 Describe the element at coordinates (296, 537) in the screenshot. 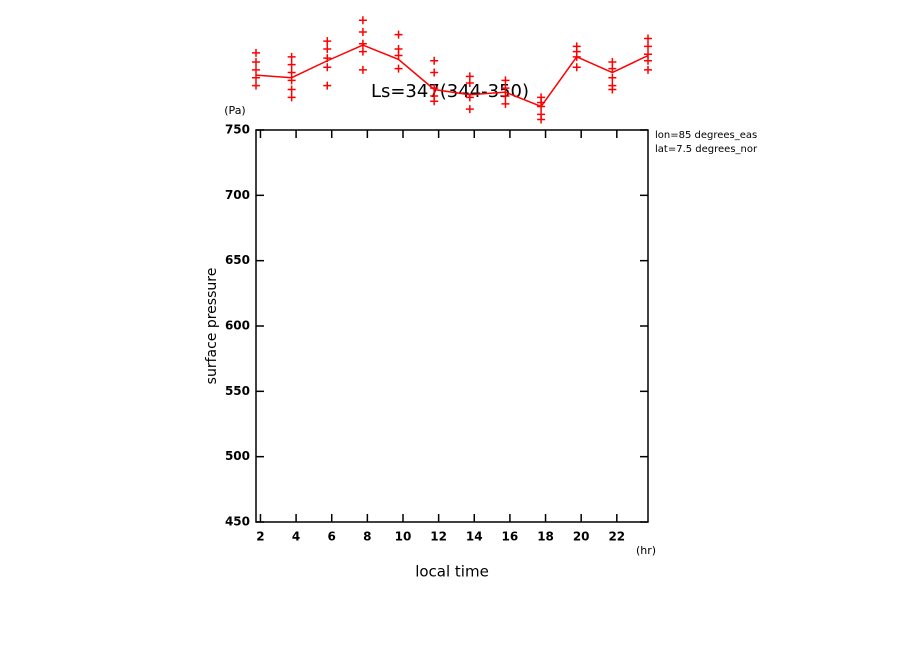

I see `x-tick-label: 4` at that location.